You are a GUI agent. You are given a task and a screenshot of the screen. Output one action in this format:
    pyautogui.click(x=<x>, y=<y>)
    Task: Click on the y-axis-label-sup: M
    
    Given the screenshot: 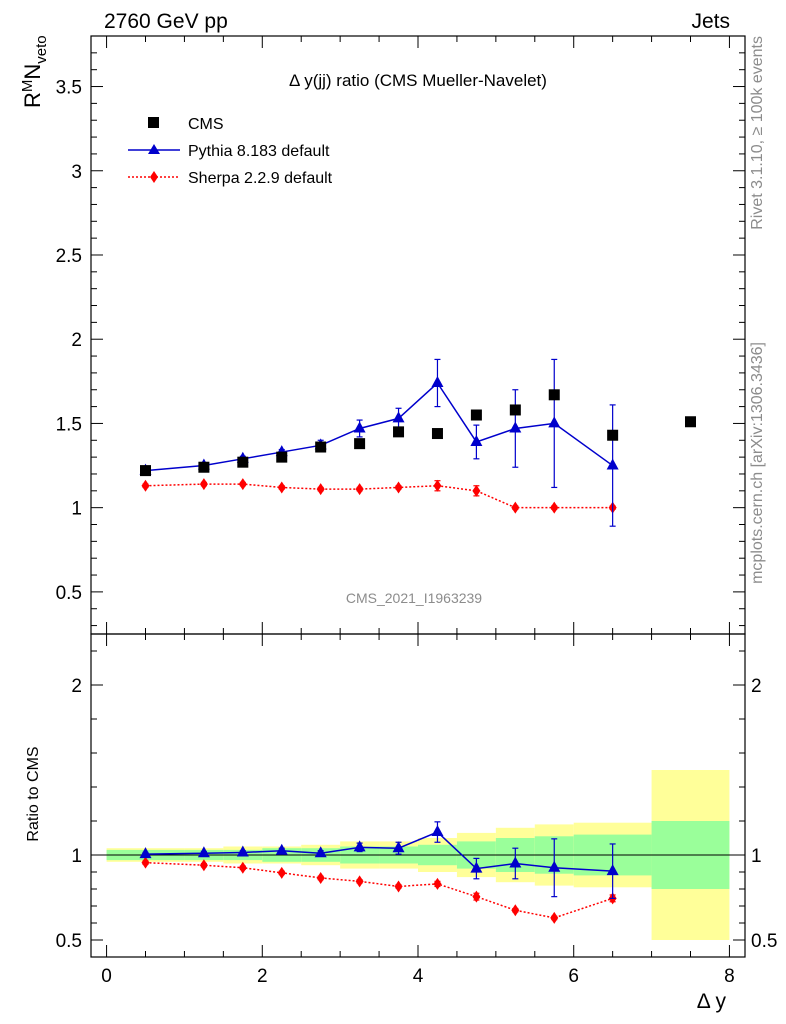 What is the action you would take?
    pyautogui.click(x=27, y=86)
    